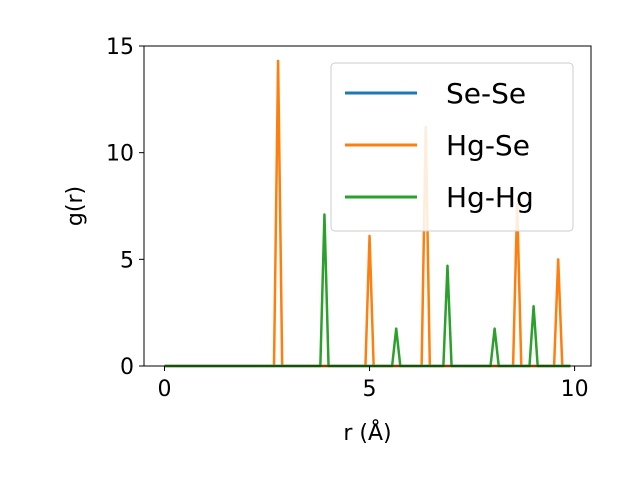  I want to click on legend-label: Hg-Hg, so click(490, 197).